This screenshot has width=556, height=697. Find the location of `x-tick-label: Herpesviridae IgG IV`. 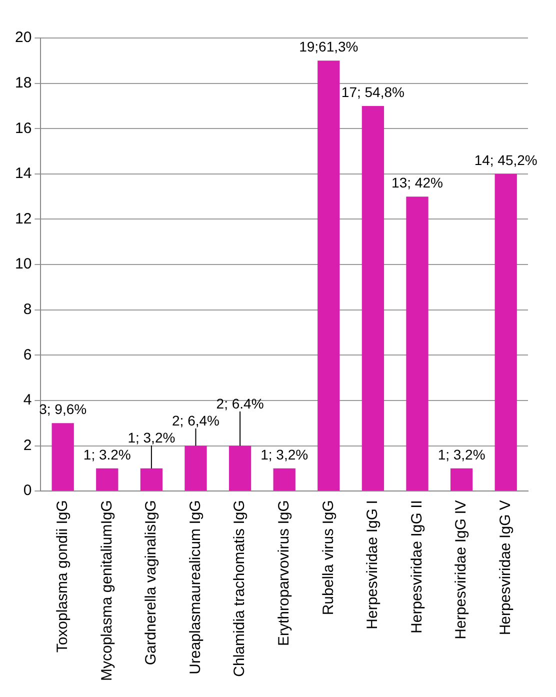

x-tick-label: Herpesviridae IgG IV is located at coordinates (461, 570).